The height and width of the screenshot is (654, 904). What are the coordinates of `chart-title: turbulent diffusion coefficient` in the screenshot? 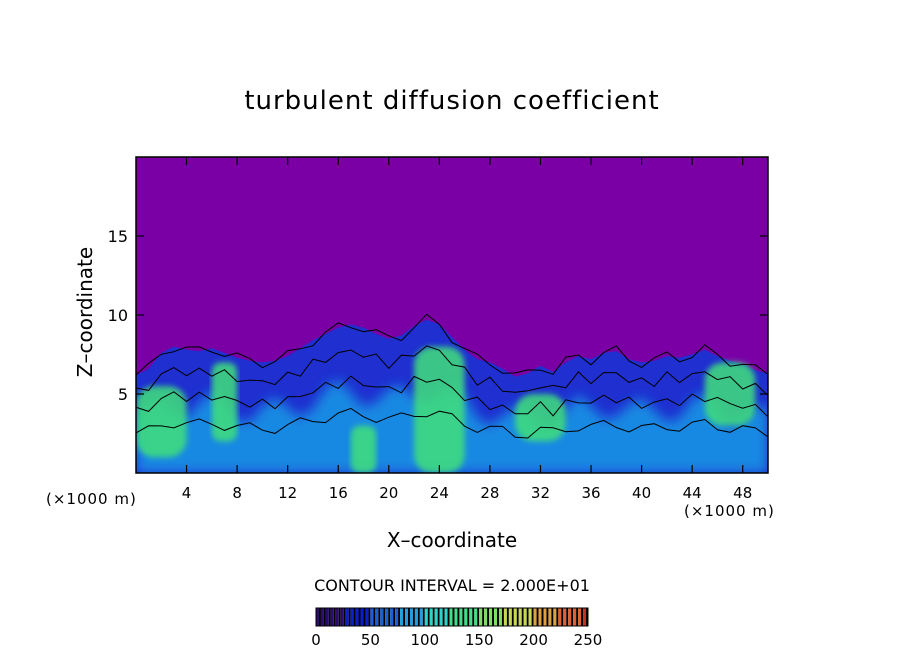 It's located at (452, 101).